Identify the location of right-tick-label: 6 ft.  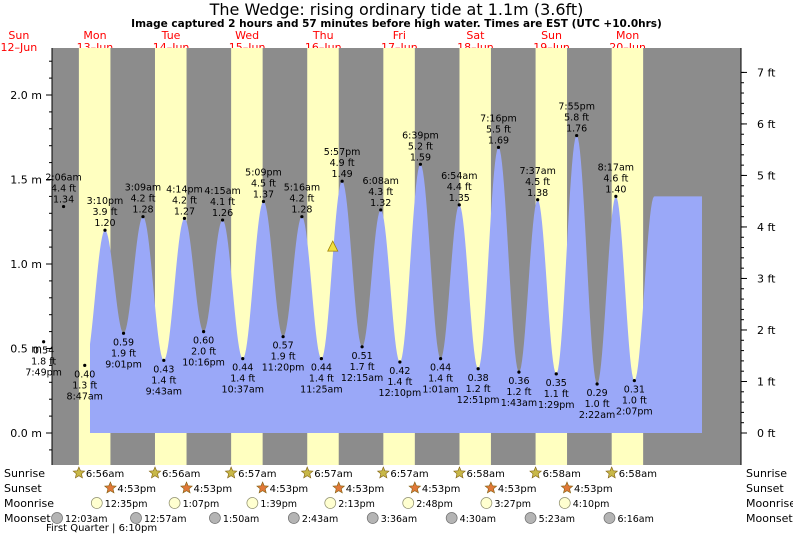
(766, 124).